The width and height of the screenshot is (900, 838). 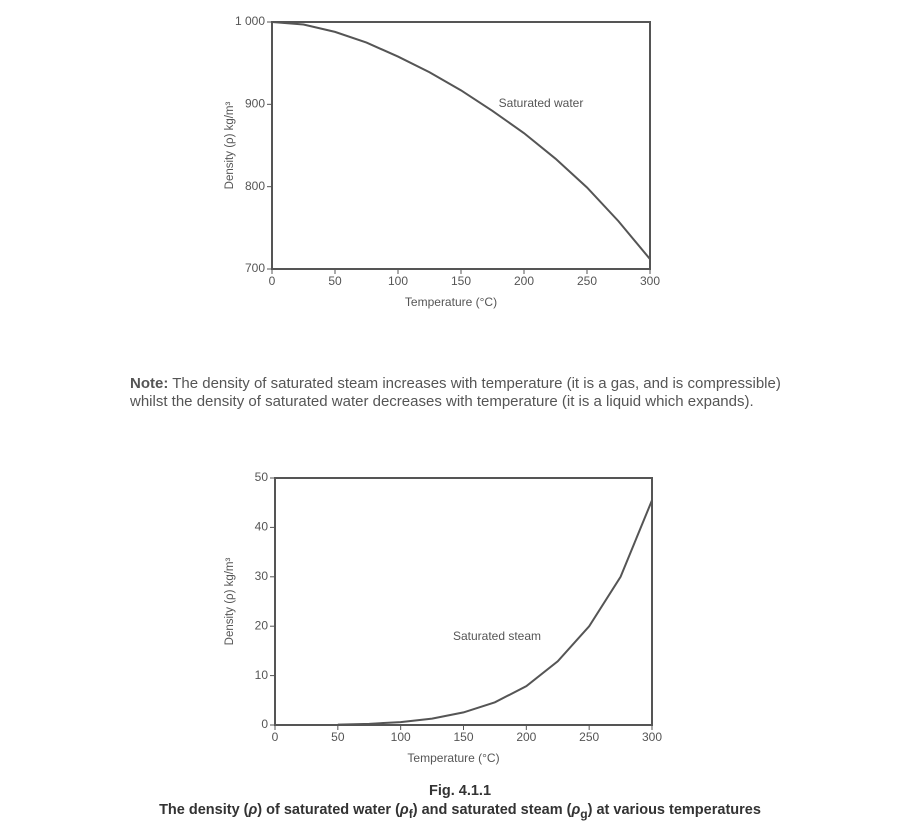 I want to click on y-tick-label: 700, so click(x=255, y=268).